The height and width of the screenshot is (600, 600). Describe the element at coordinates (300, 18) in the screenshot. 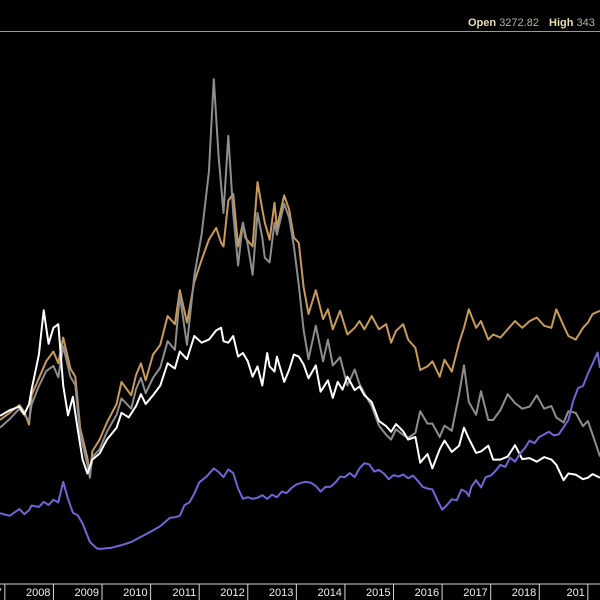

I see `header-bar: Open 3272.82 High 343` at that location.